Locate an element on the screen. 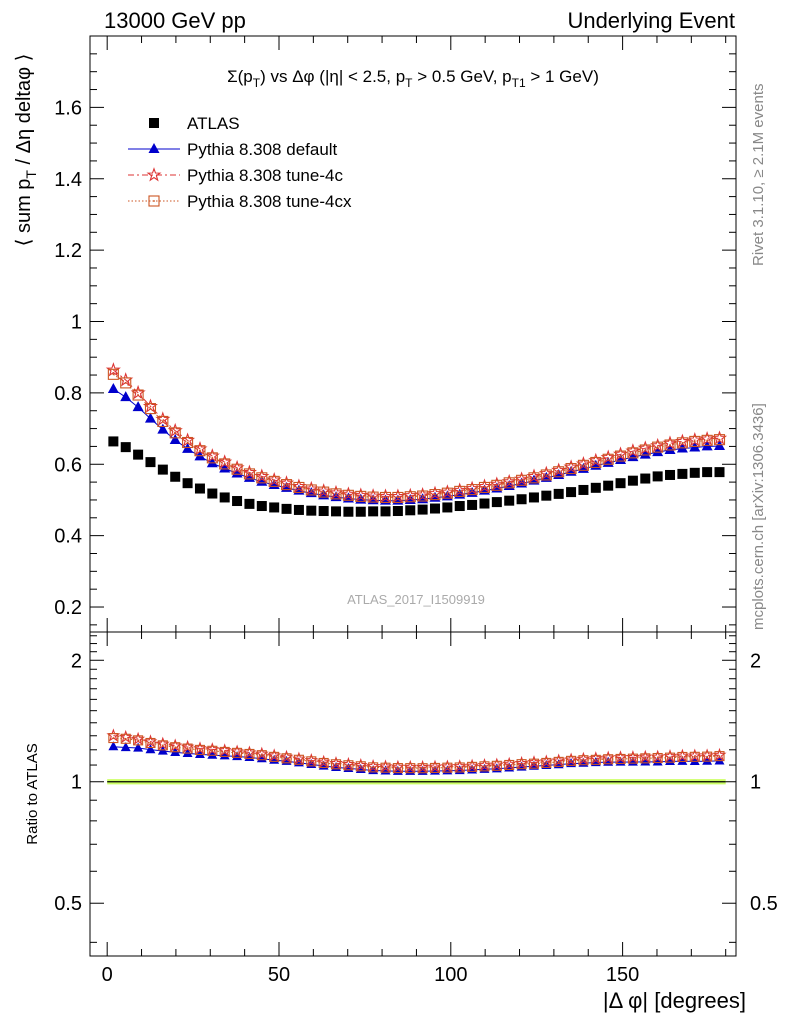 The height and width of the screenshot is (1024, 786). y-tick-label: 1.6 is located at coordinates (68, 108).